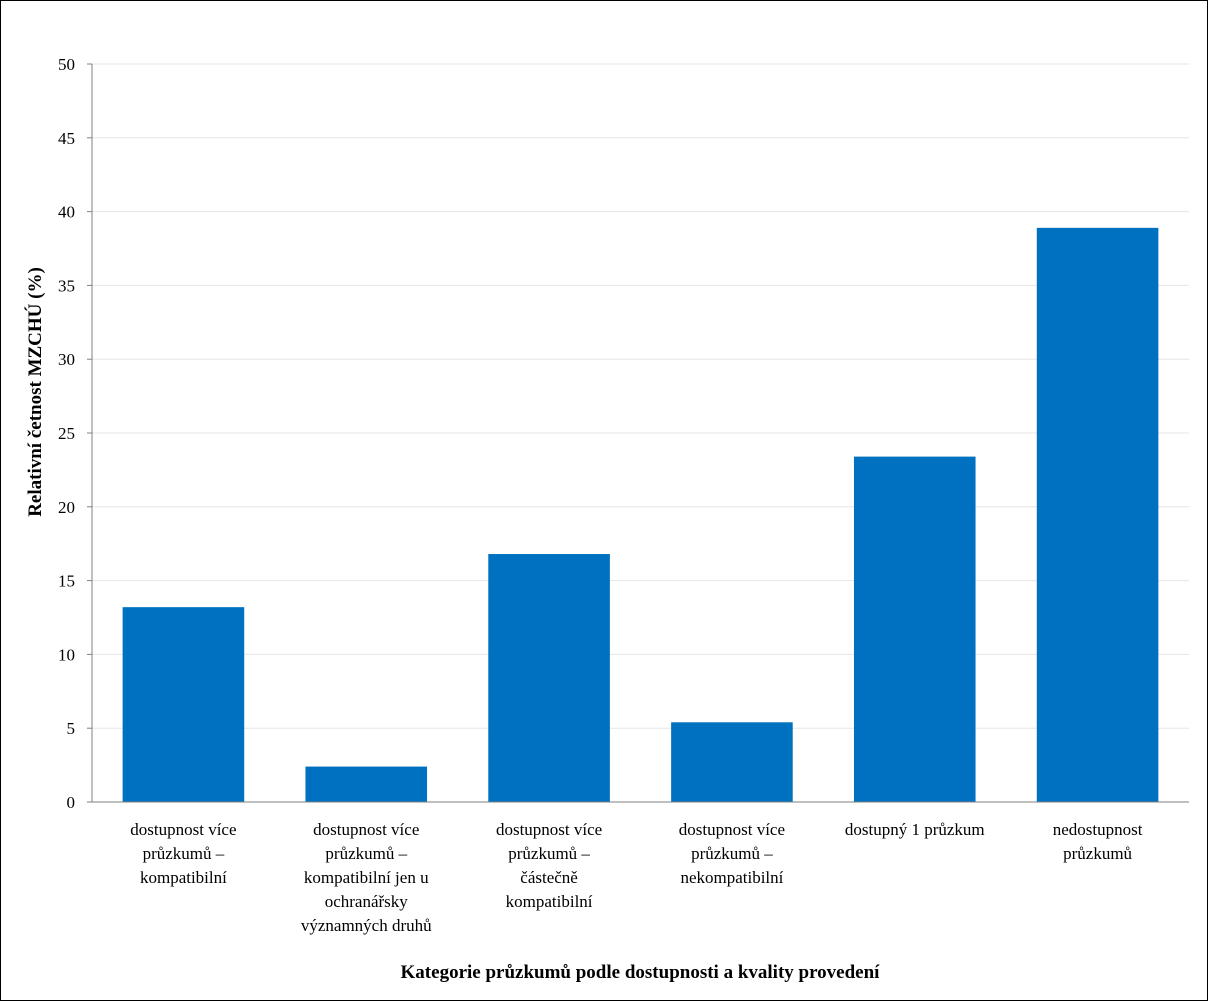 The width and height of the screenshot is (1208, 1001). I want to click on x-category-label: dostupný 1 průzkum, so click(915, 829).